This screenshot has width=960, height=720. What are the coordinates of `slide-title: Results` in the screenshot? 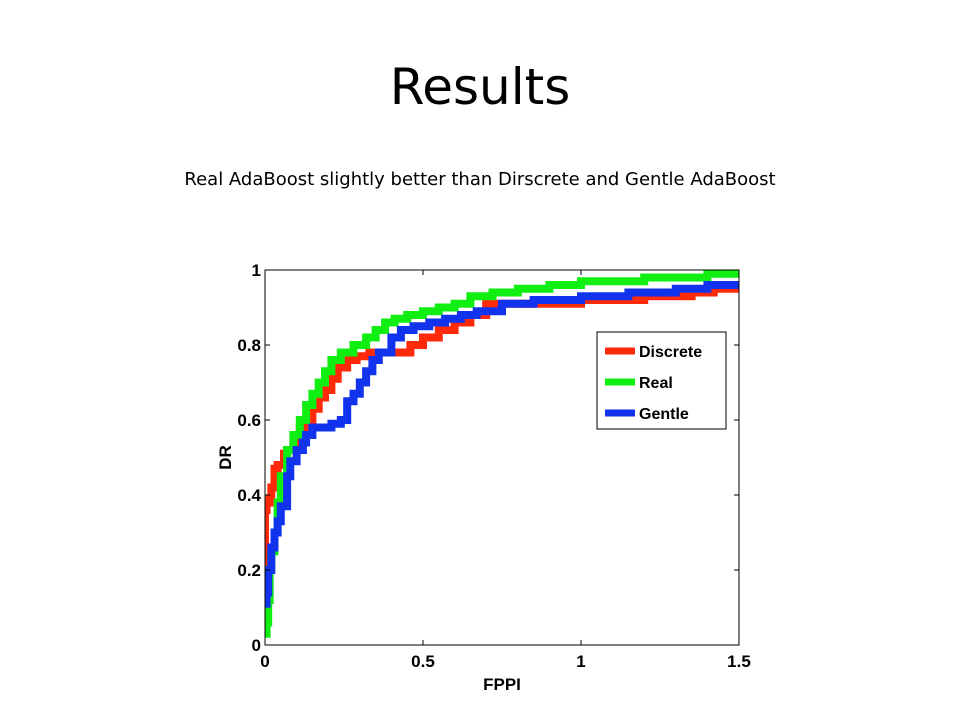 It's located at (480, 87).